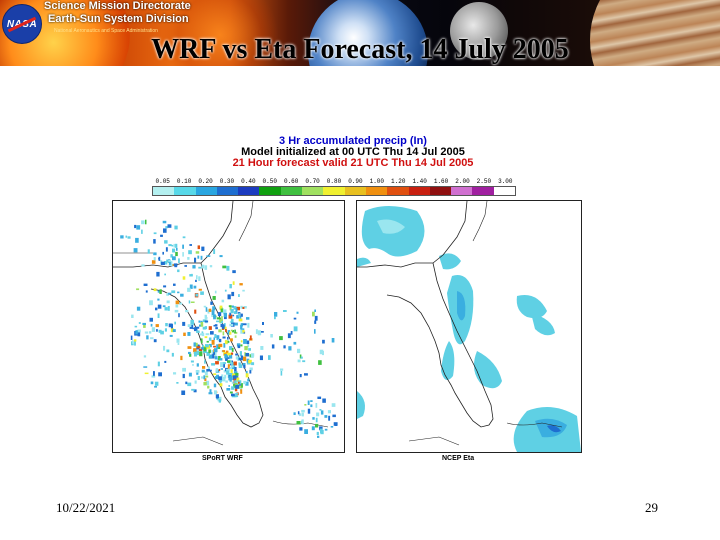  What do you see at coordinates (651, 507) in the screenshot?
I see `page-number: 29` at bounding box center [651, 507].